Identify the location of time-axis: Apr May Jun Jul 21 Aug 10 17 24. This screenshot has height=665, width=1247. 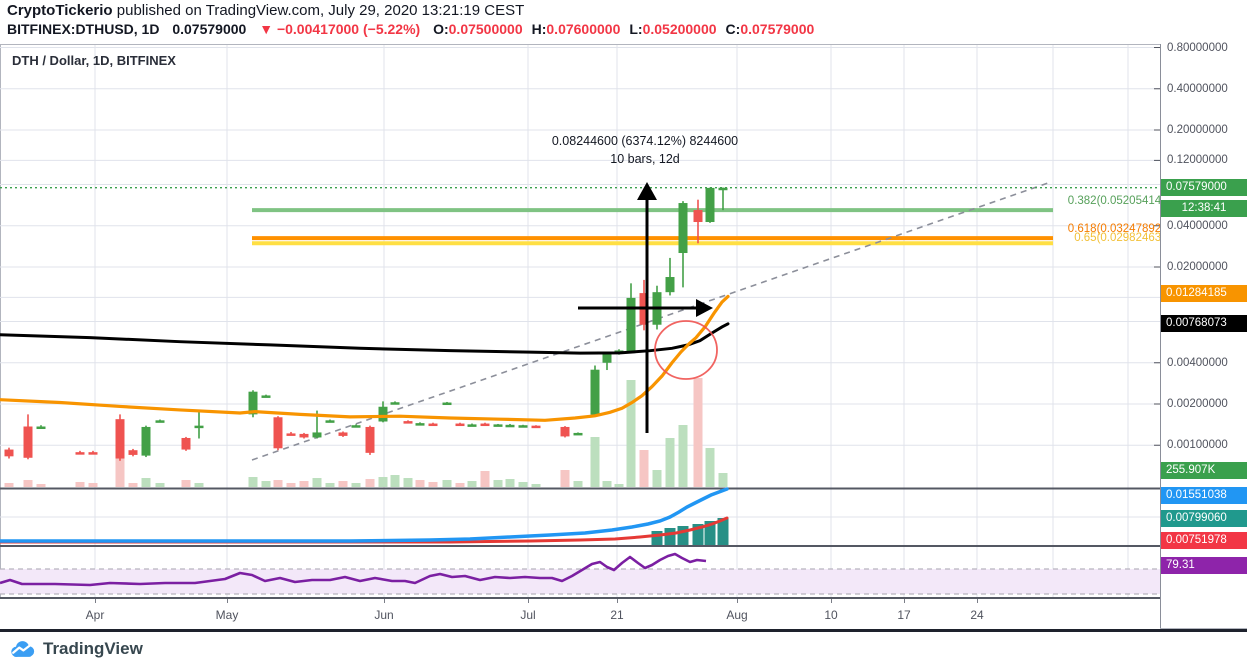
(580, 613).